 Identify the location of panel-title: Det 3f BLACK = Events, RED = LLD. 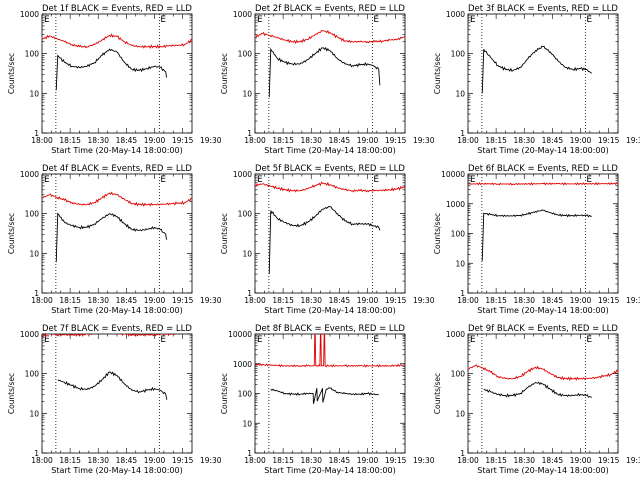
(543, 9).